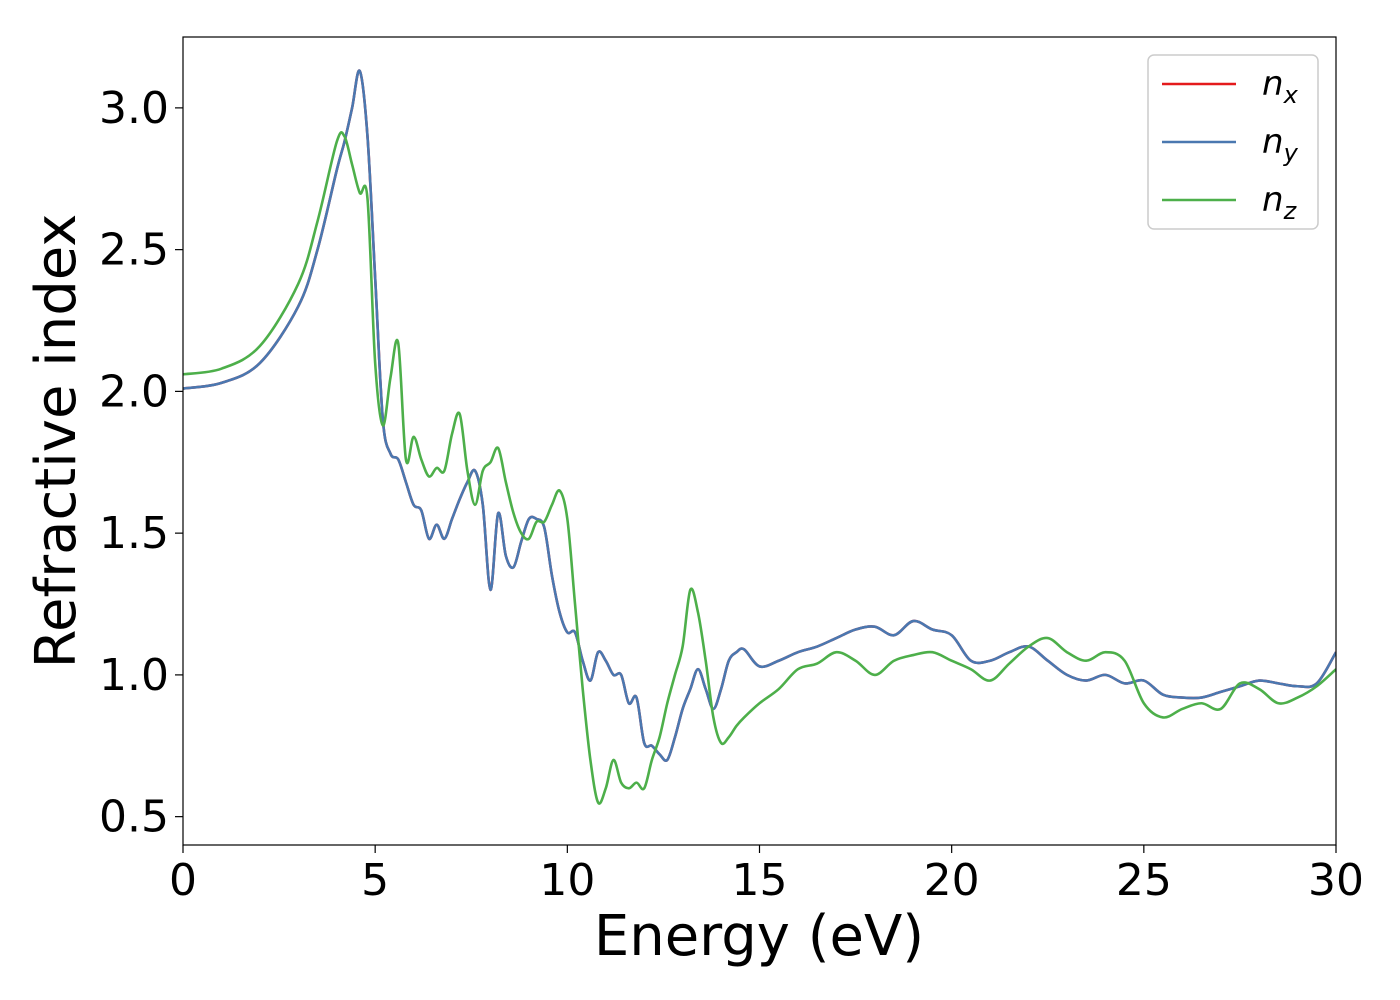  Describe the element at coordinates (56, 441) in the screenshot. I see `y-axis-label: Refractive index` at that location.